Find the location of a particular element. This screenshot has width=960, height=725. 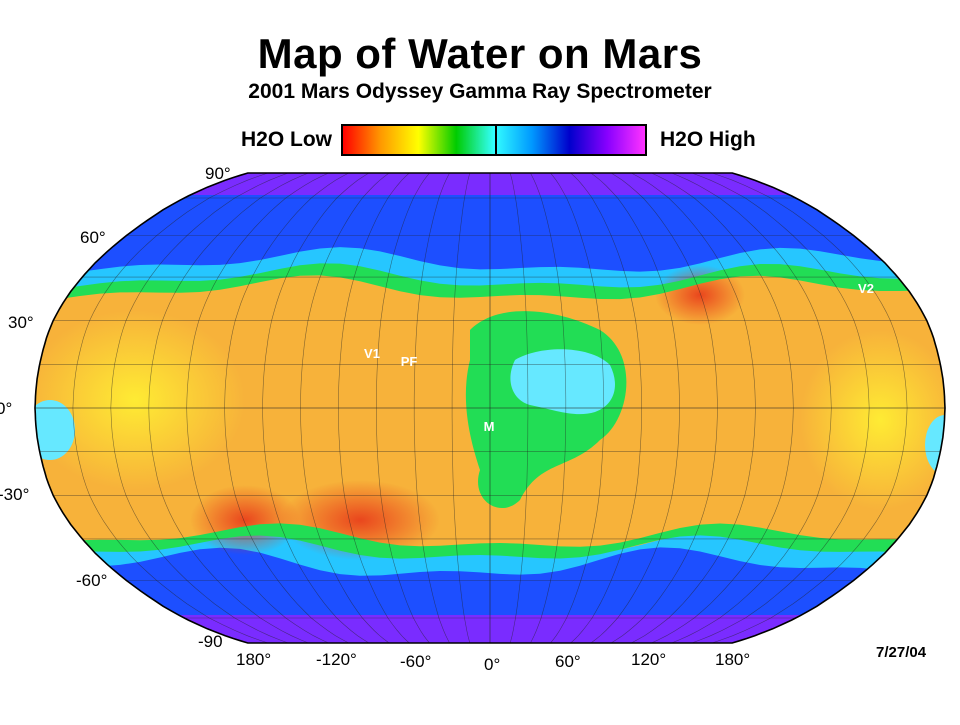

map-date: 7/27/04 is located at coordinates (901, 652).